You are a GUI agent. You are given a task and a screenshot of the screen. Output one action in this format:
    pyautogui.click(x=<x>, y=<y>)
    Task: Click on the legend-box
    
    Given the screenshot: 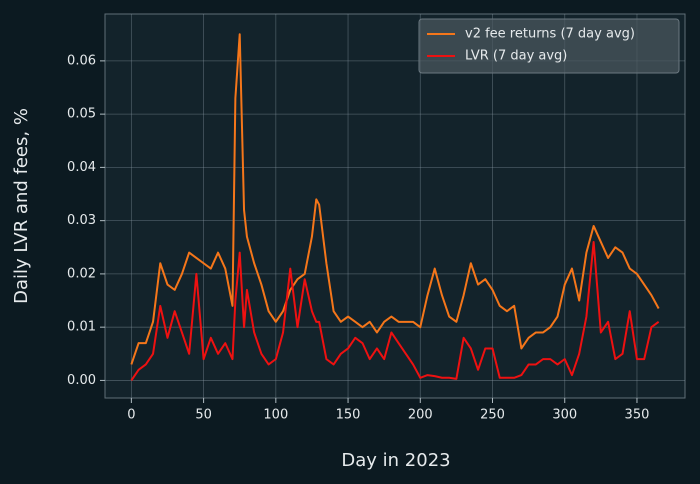 What is the action you would take?
    pyautogui.click(x=549, y=46)
    